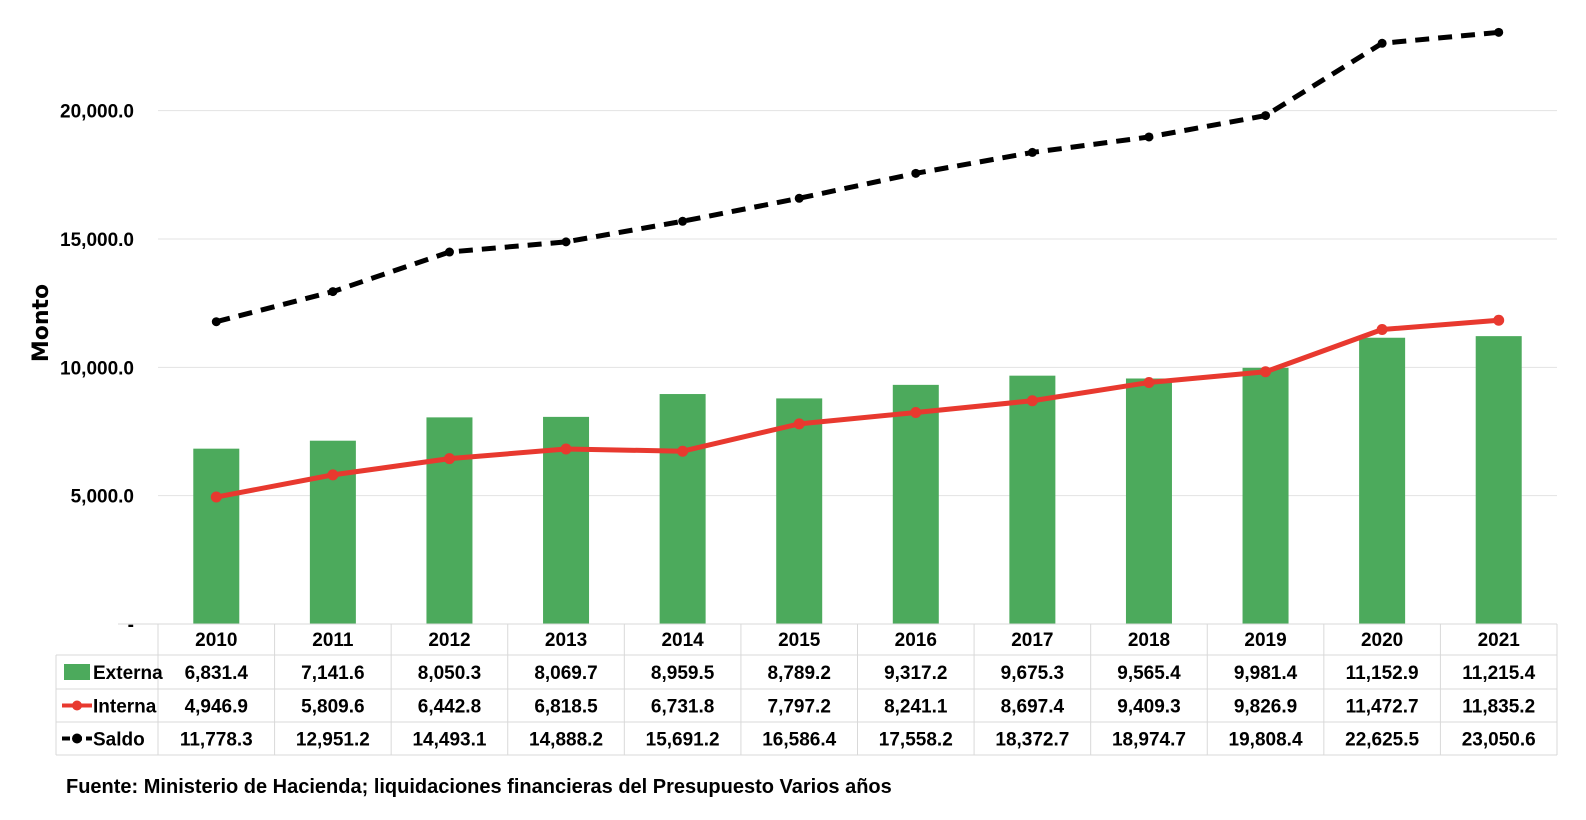 This screenshot has height=820, width=1586. Describe the element at coordinates (216, 640) in the screenshot. I see `x-tick-label: 2010` at that location.